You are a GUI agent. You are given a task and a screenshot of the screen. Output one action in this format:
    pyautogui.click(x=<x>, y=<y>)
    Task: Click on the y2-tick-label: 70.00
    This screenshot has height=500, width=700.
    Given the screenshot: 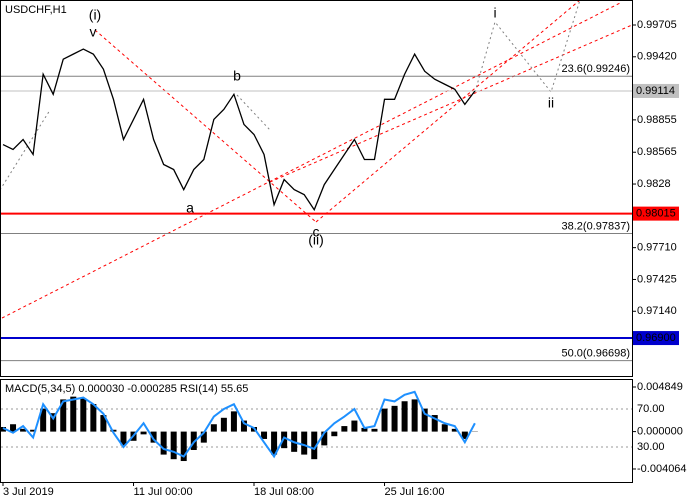 What is the action you would take?
    pyautogui.click(x=651, y=409)
    